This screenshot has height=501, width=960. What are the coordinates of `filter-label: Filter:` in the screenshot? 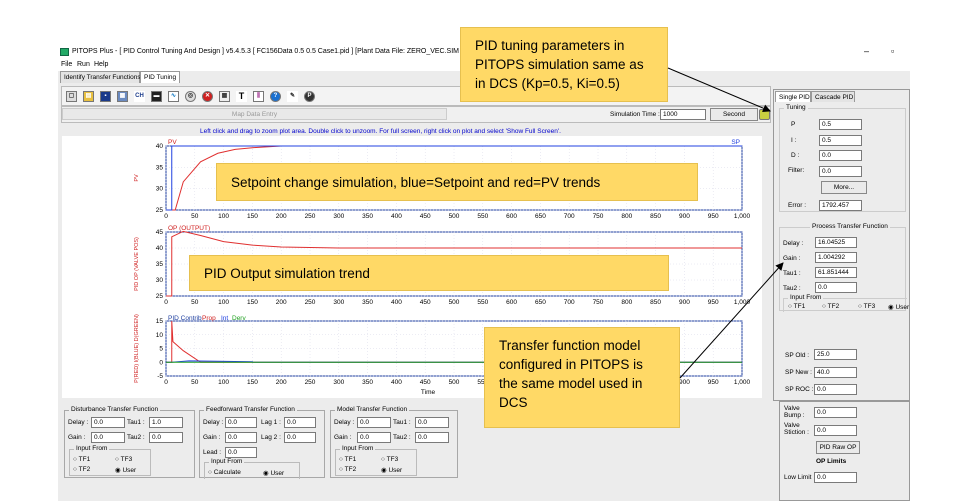 It's located at (796, 170).